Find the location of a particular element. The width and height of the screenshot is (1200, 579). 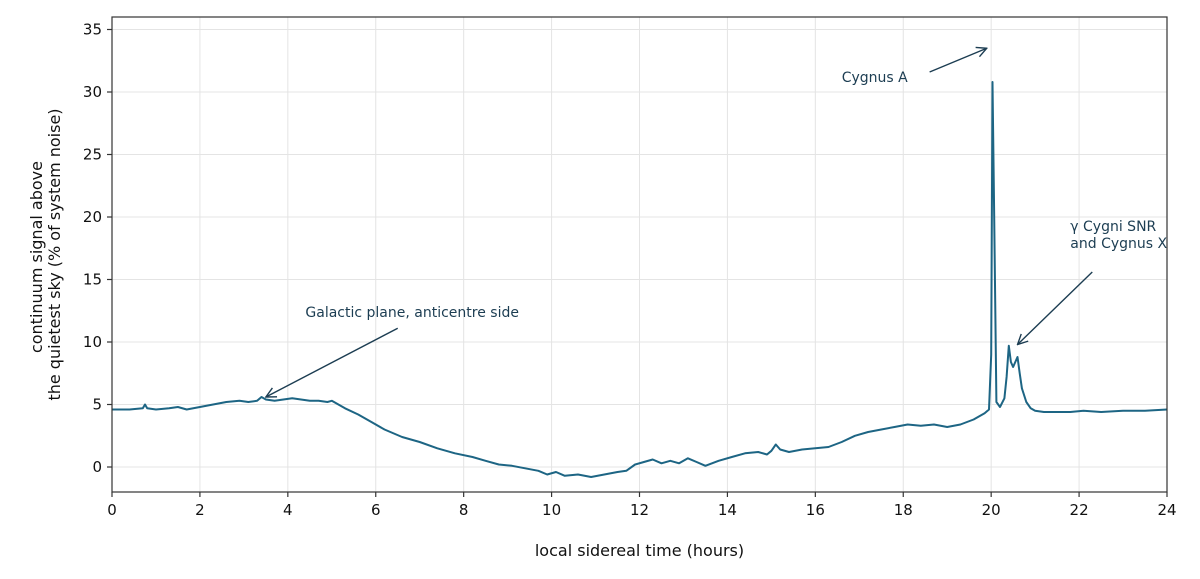

y-tick-label: 10 is located at coordinates (92, 342).